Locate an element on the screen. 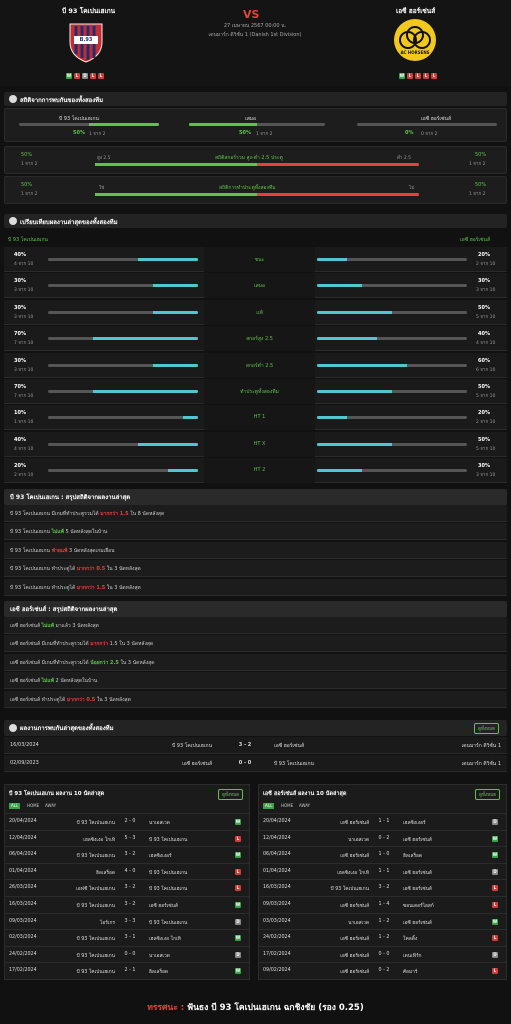  btts-left-label: ใช่ is located at coordinates (102, 188).